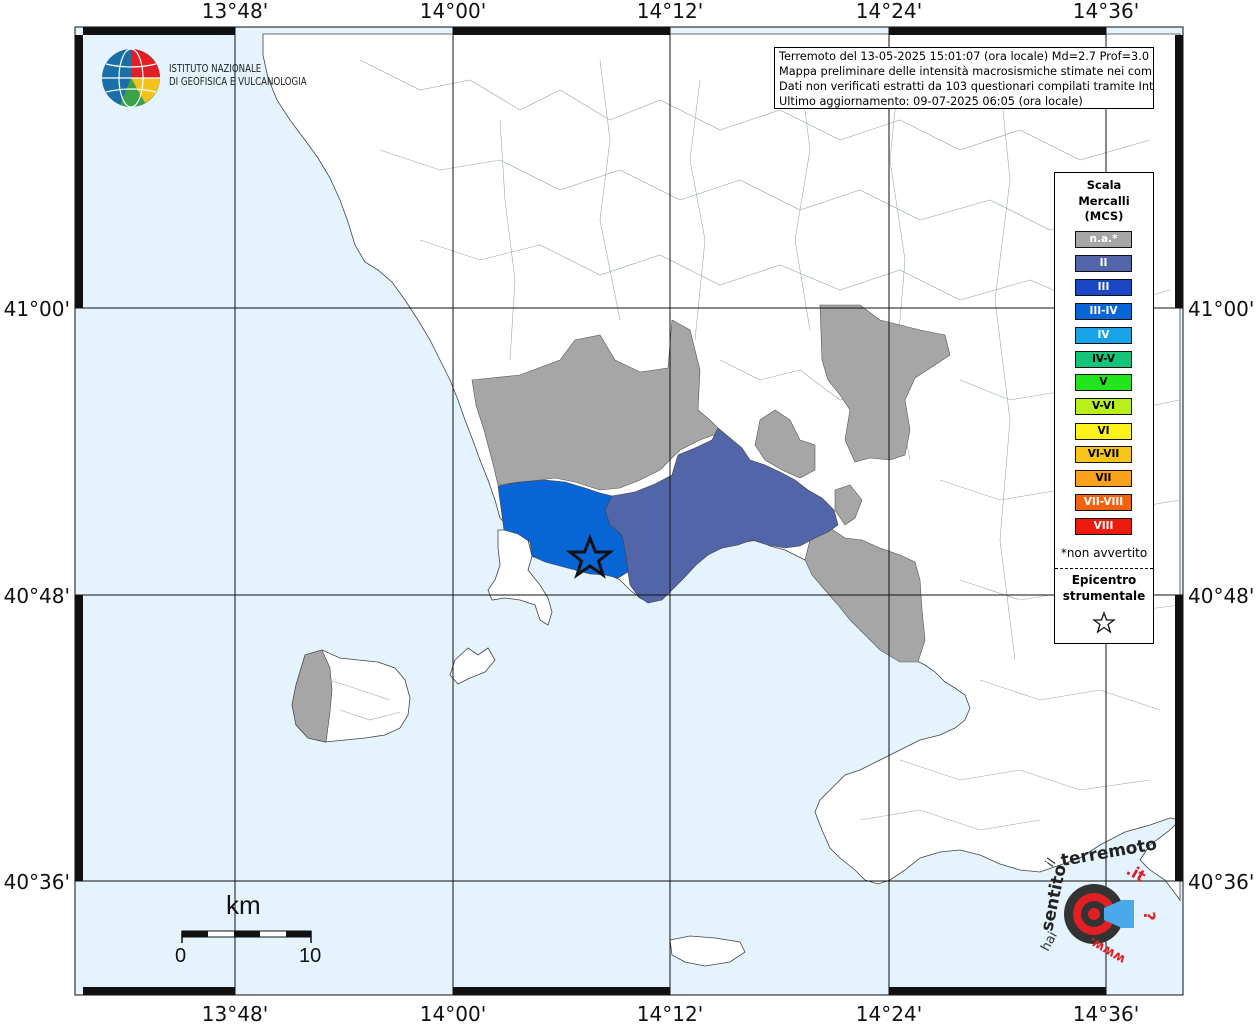 The width and height of the screenshot is (1256, 1024). I want to click on legend-title-line2: Mercalli, so click(1104, 200).